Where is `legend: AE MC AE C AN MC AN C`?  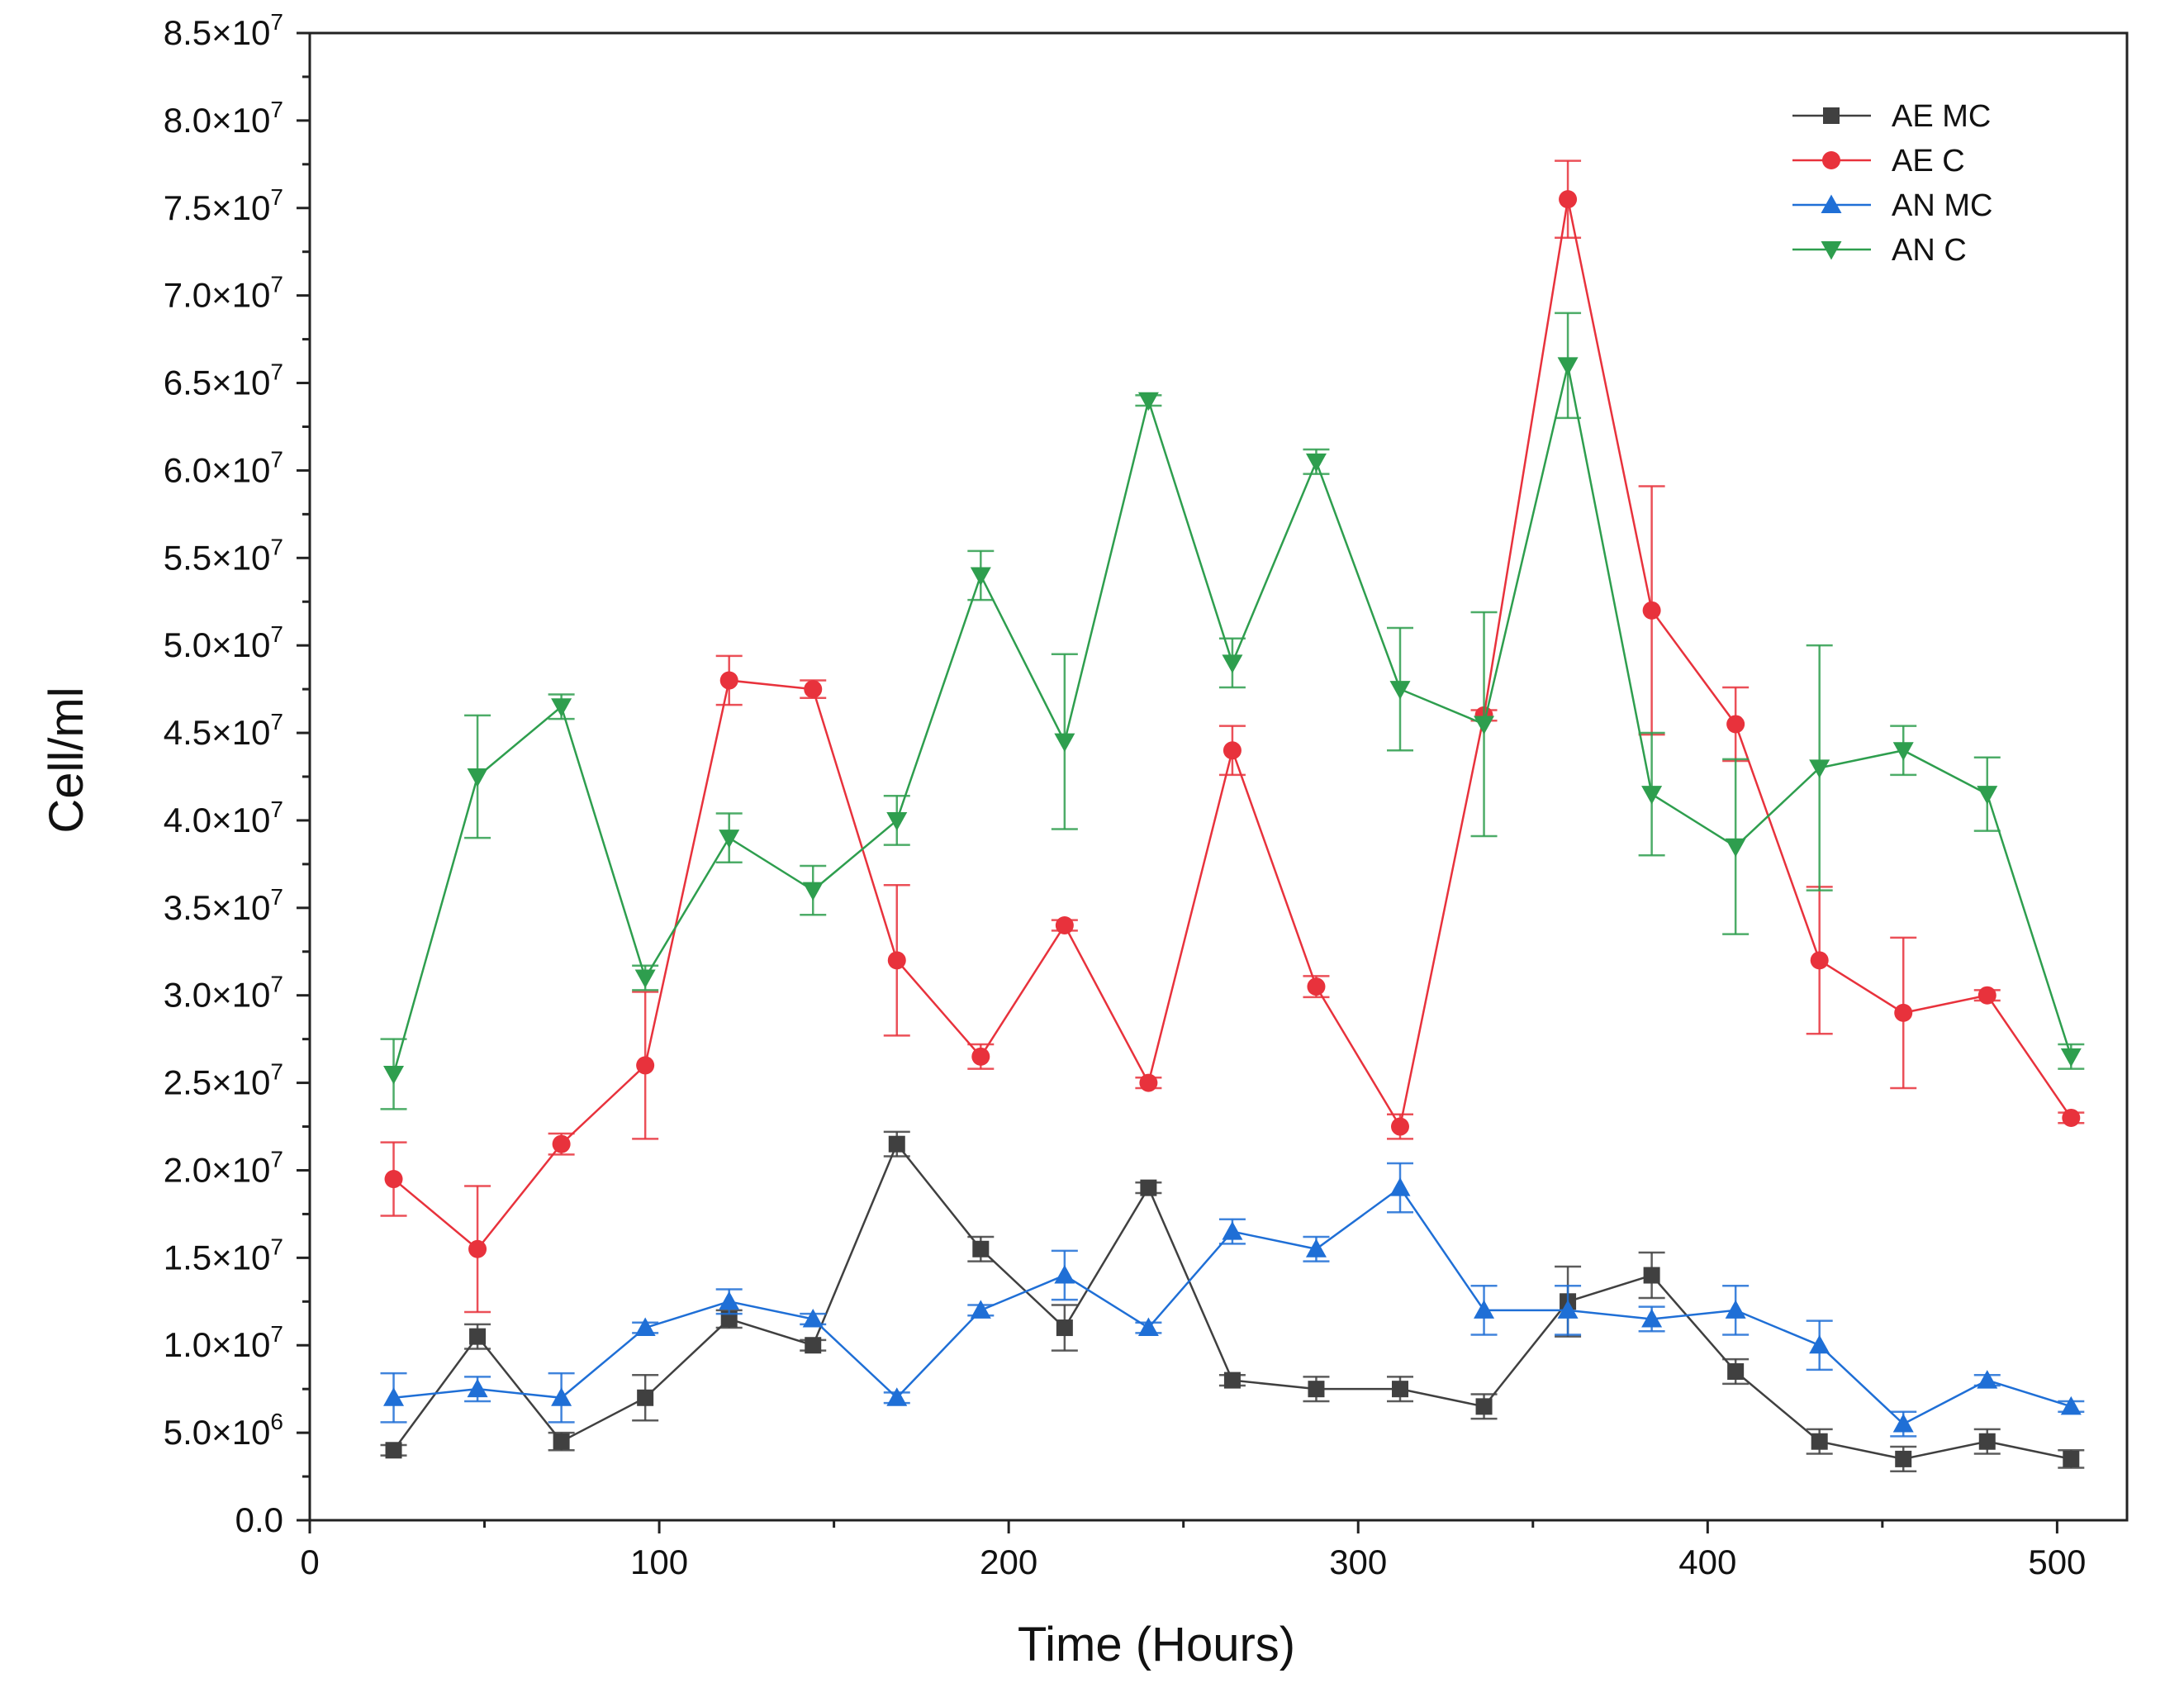
legend: AE MC AE C AN MC AN C is located at coordinates (1892, 183).